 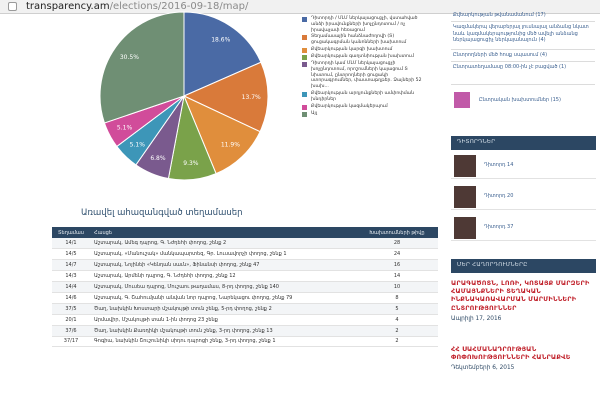 What do you see at coordinates (71, 265) in the screenshot?
I see `cell-precinct: 14/7` at bounding box center [71, 265].